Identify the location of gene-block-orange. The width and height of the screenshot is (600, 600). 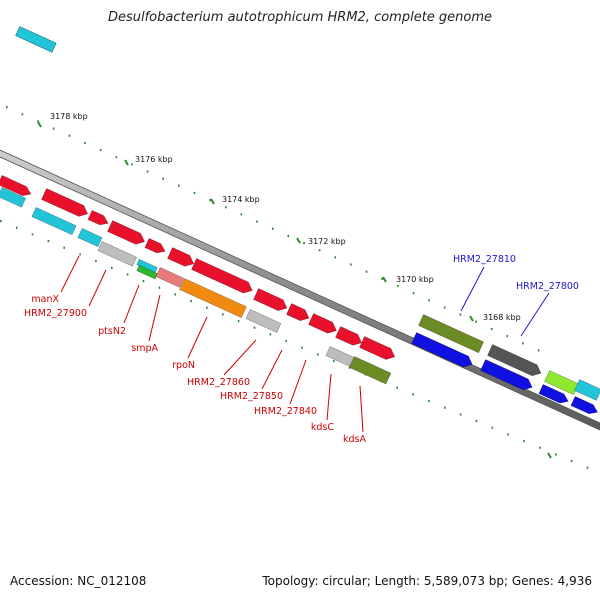
(213, 298).